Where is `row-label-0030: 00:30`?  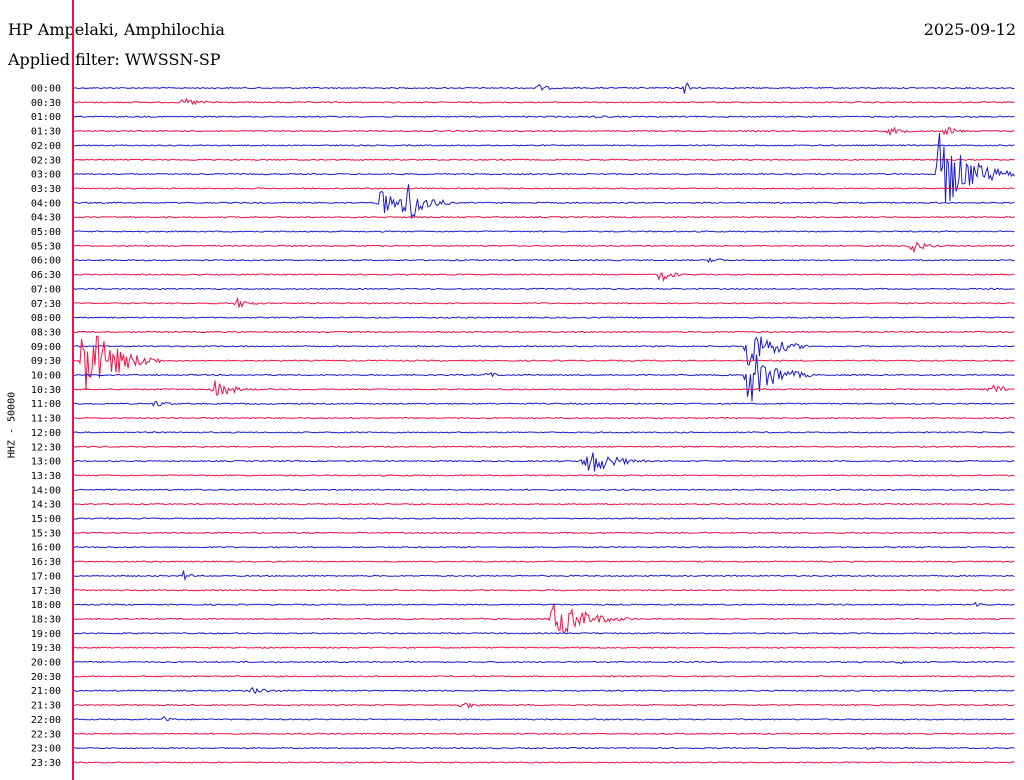 row-label-0030: 00:30 is located at coordinates (46, 103).